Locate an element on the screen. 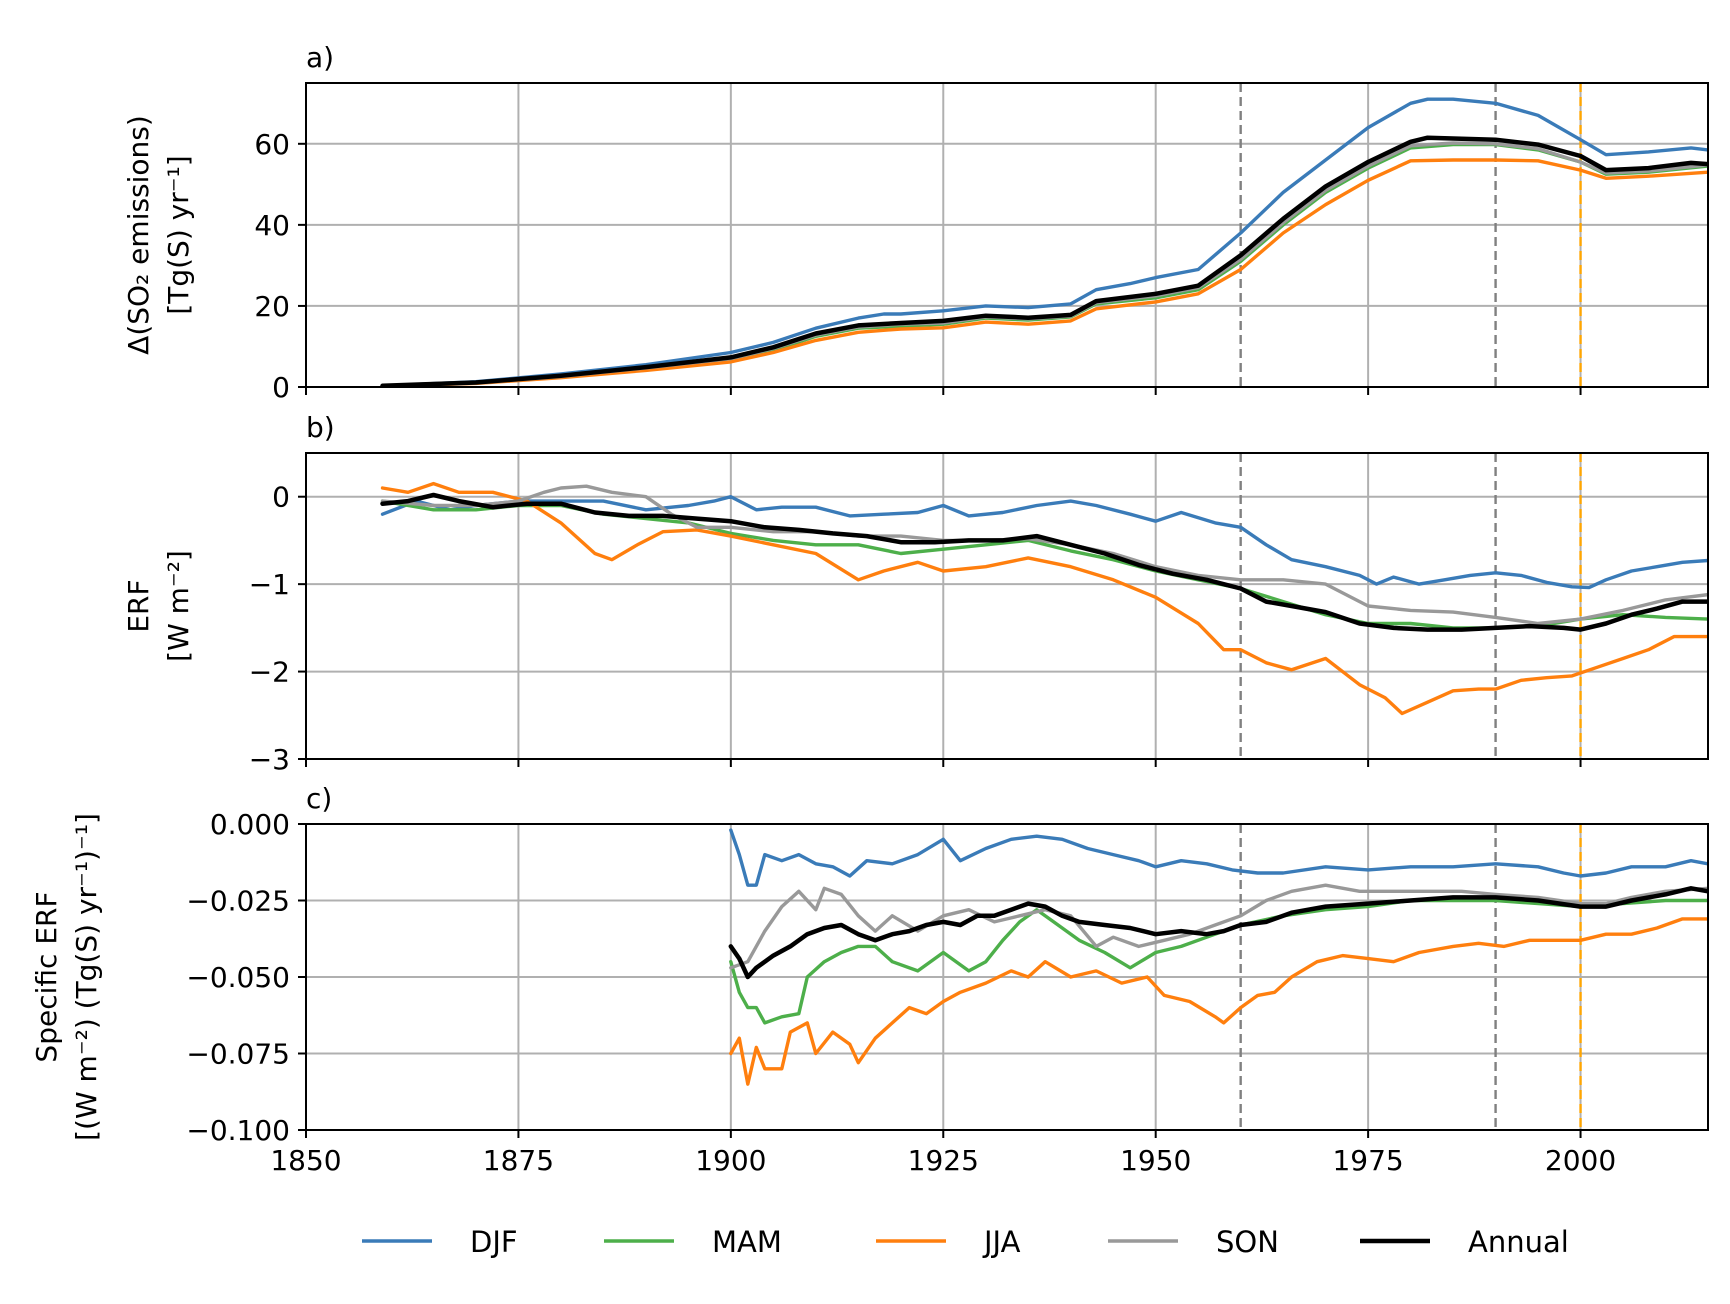 This screenshot has height=1304, width=1730. legend: DJF MAM JJA SON Annual is located at coordinates (965, 1242).